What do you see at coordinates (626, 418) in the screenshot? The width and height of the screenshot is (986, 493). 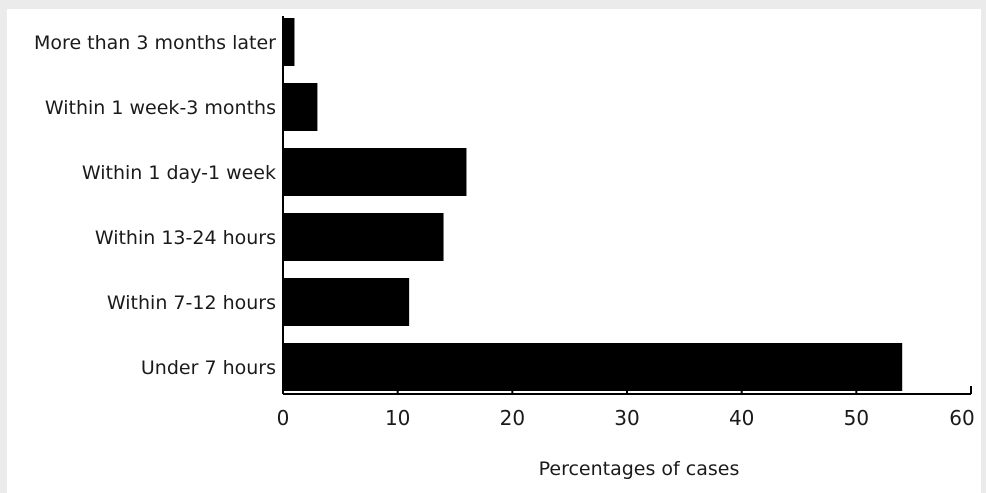 I see `x-tick-label: 30` at bounding box center [626, 418].